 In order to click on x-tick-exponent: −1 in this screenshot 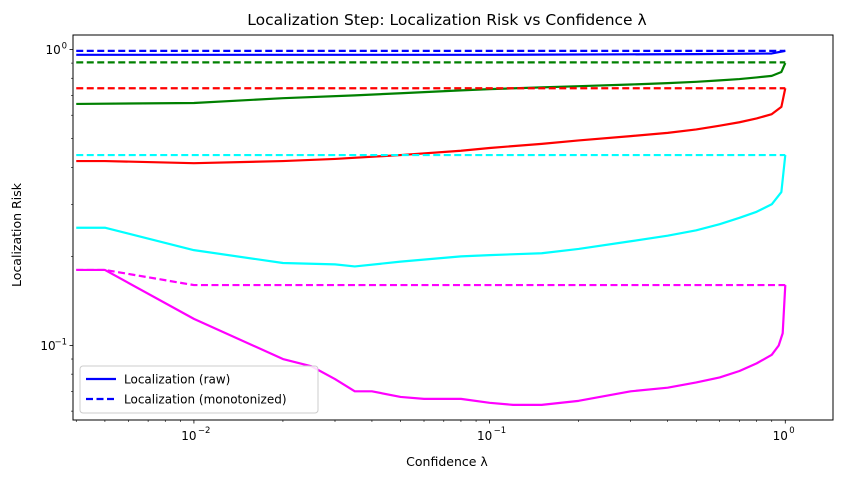, I will do `click(500, 431)`.